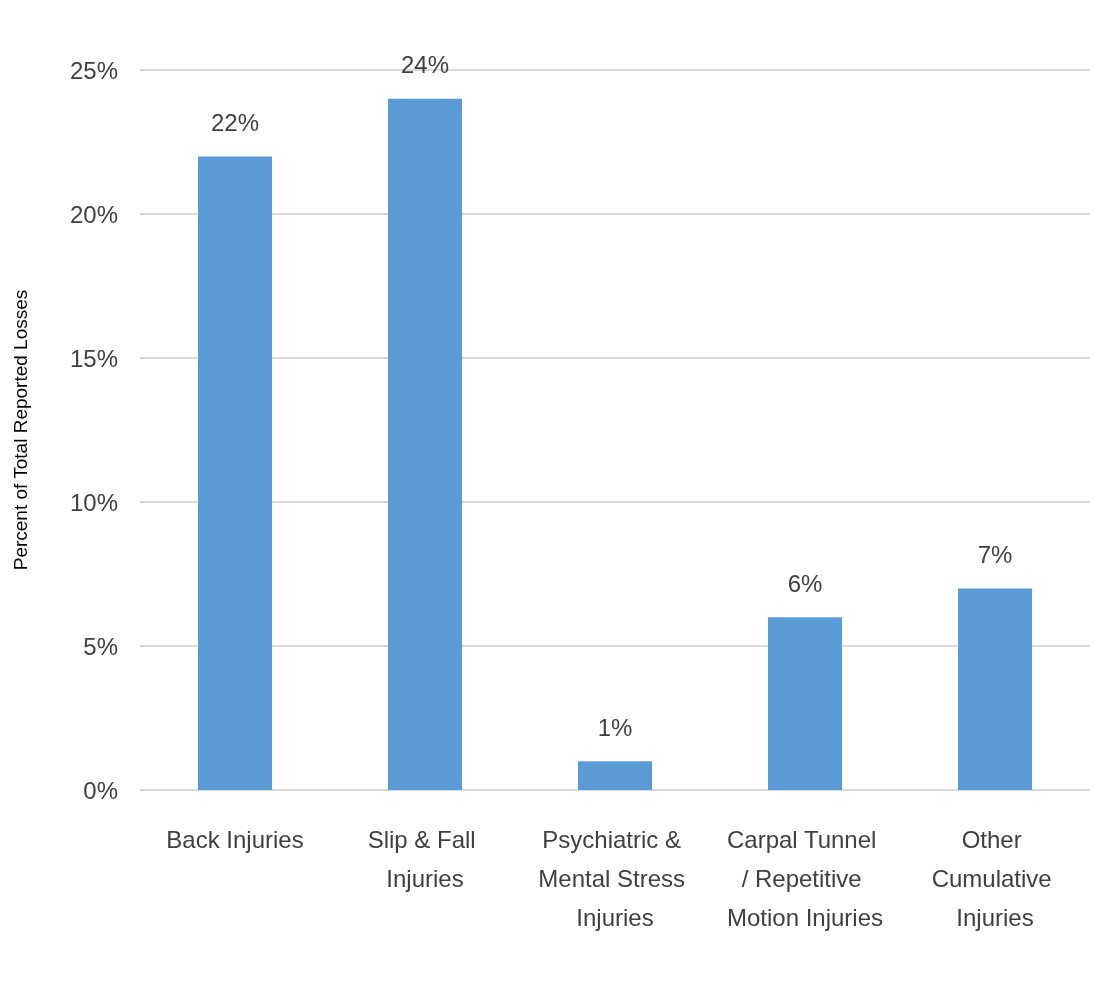 Image resolution: width=1120 pixels, height=1005 pixels. I want to click on x-tick-label: Other Cumulative Injuries, so click(995, 878).